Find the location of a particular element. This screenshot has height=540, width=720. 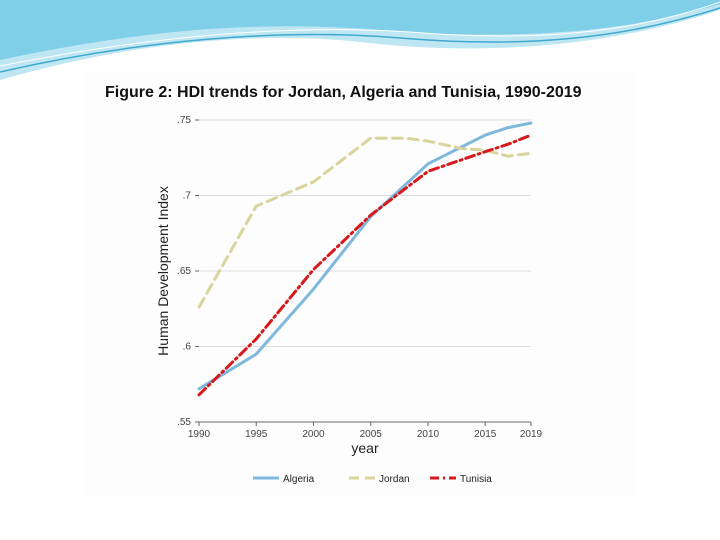

y-tick-label: .7 is located at coordinates (187, 196).